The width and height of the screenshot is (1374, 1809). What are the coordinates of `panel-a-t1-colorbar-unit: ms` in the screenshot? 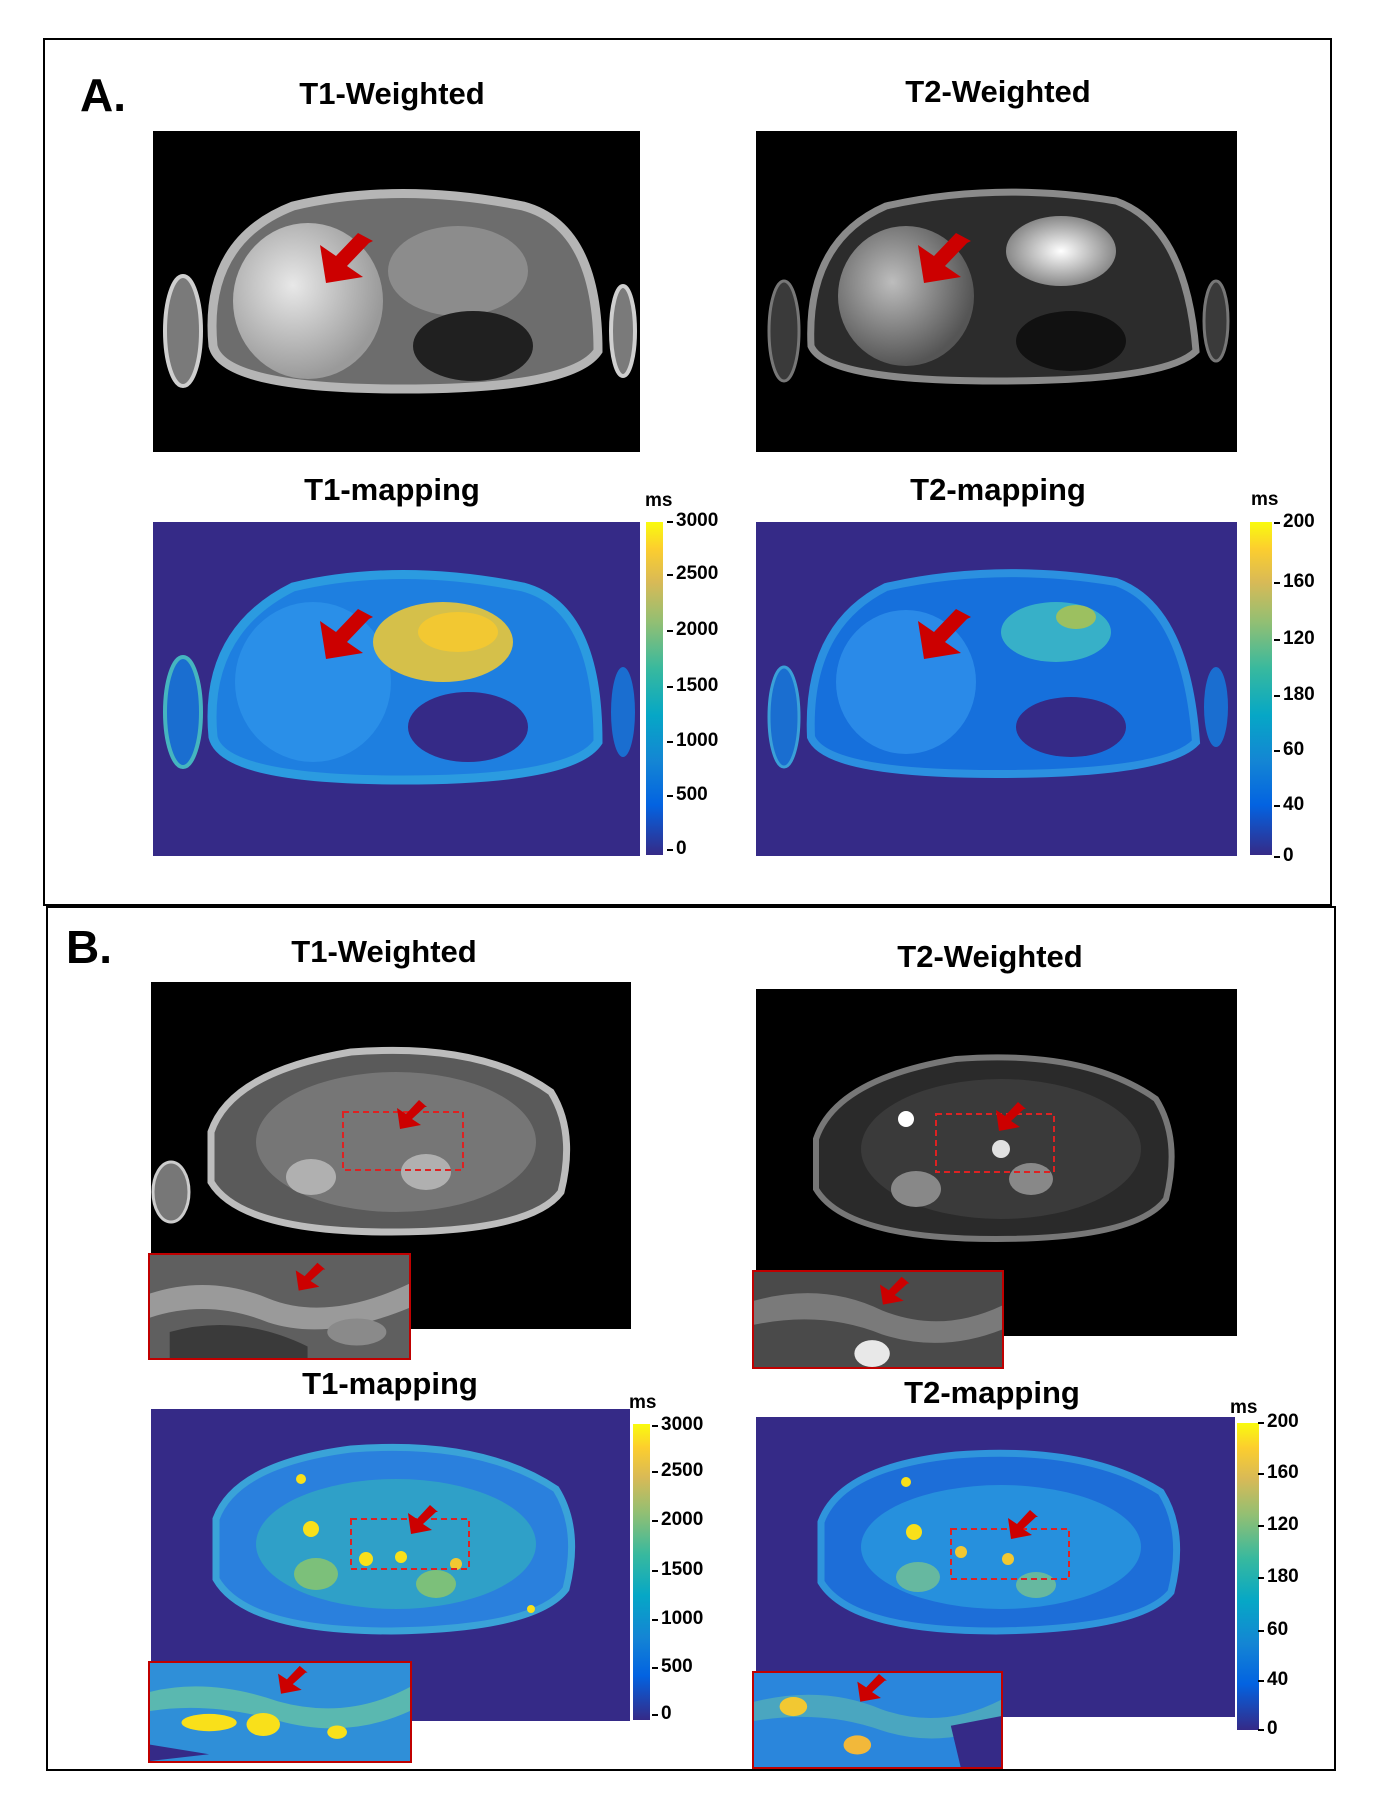 It's located at (659, 500).